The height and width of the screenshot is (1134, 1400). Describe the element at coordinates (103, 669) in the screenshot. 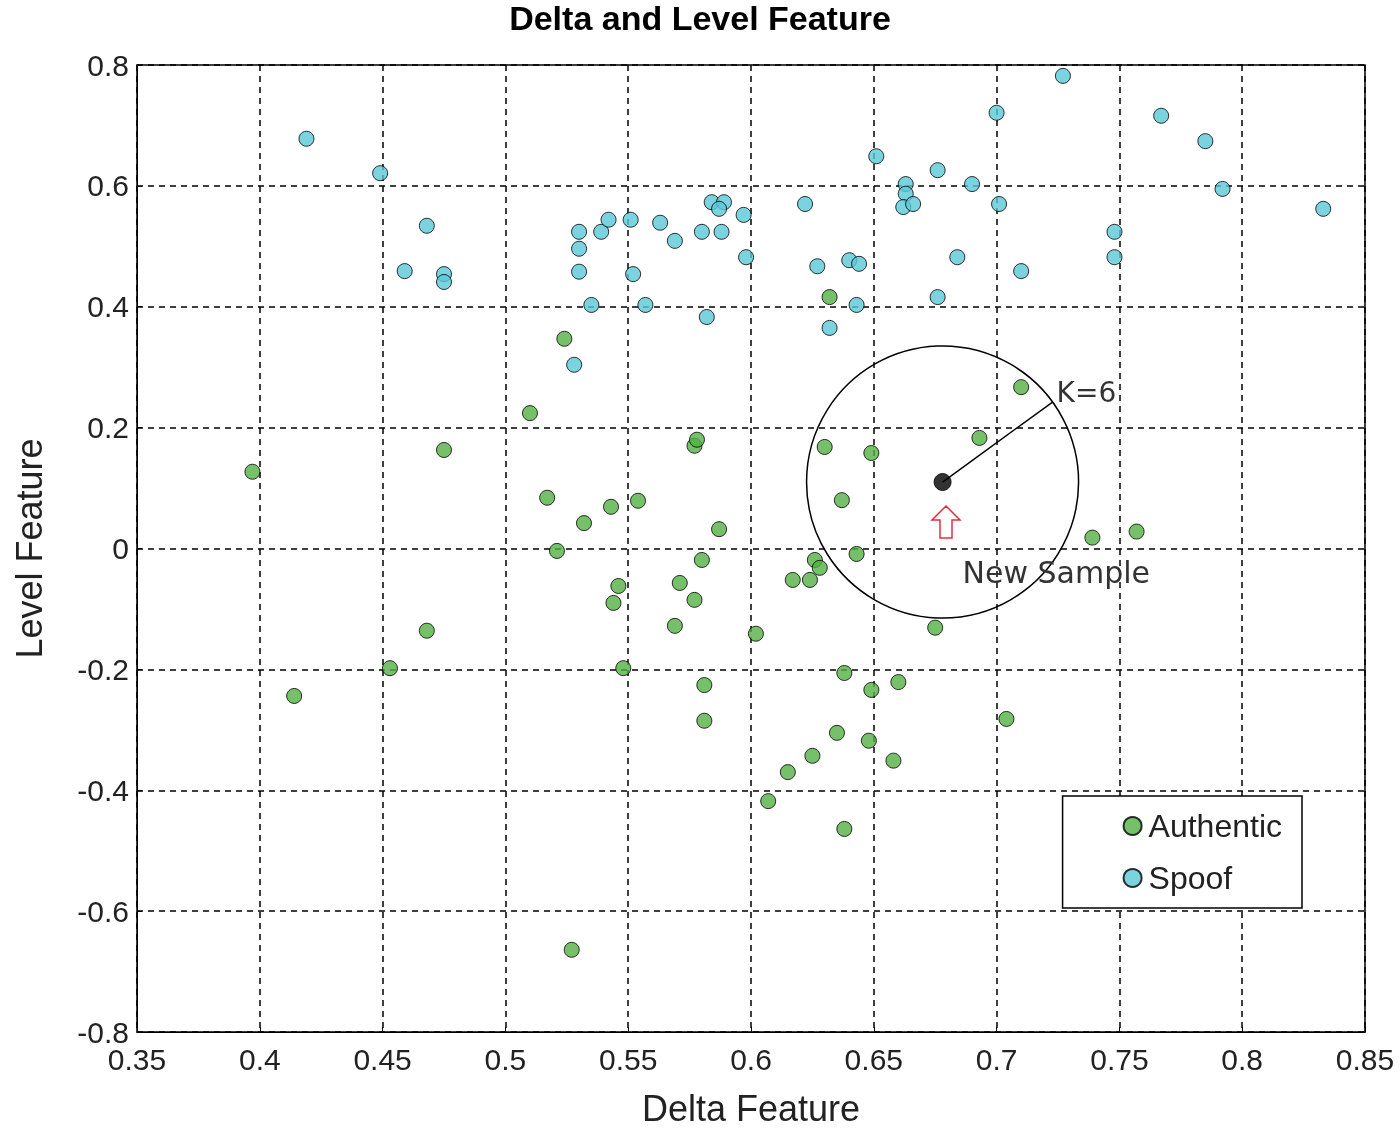

I see `y-tick-label: -0.2` at that location.